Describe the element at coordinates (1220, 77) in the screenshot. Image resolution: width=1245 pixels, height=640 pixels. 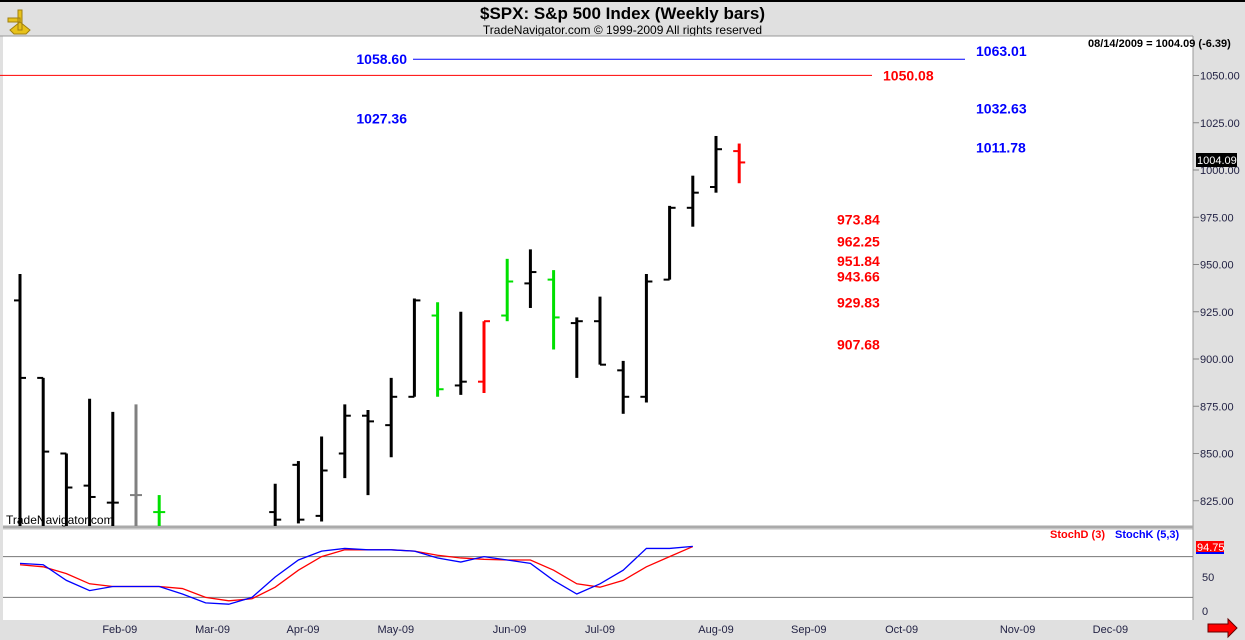
I see `y-tick-label: 1050.00` at that location.